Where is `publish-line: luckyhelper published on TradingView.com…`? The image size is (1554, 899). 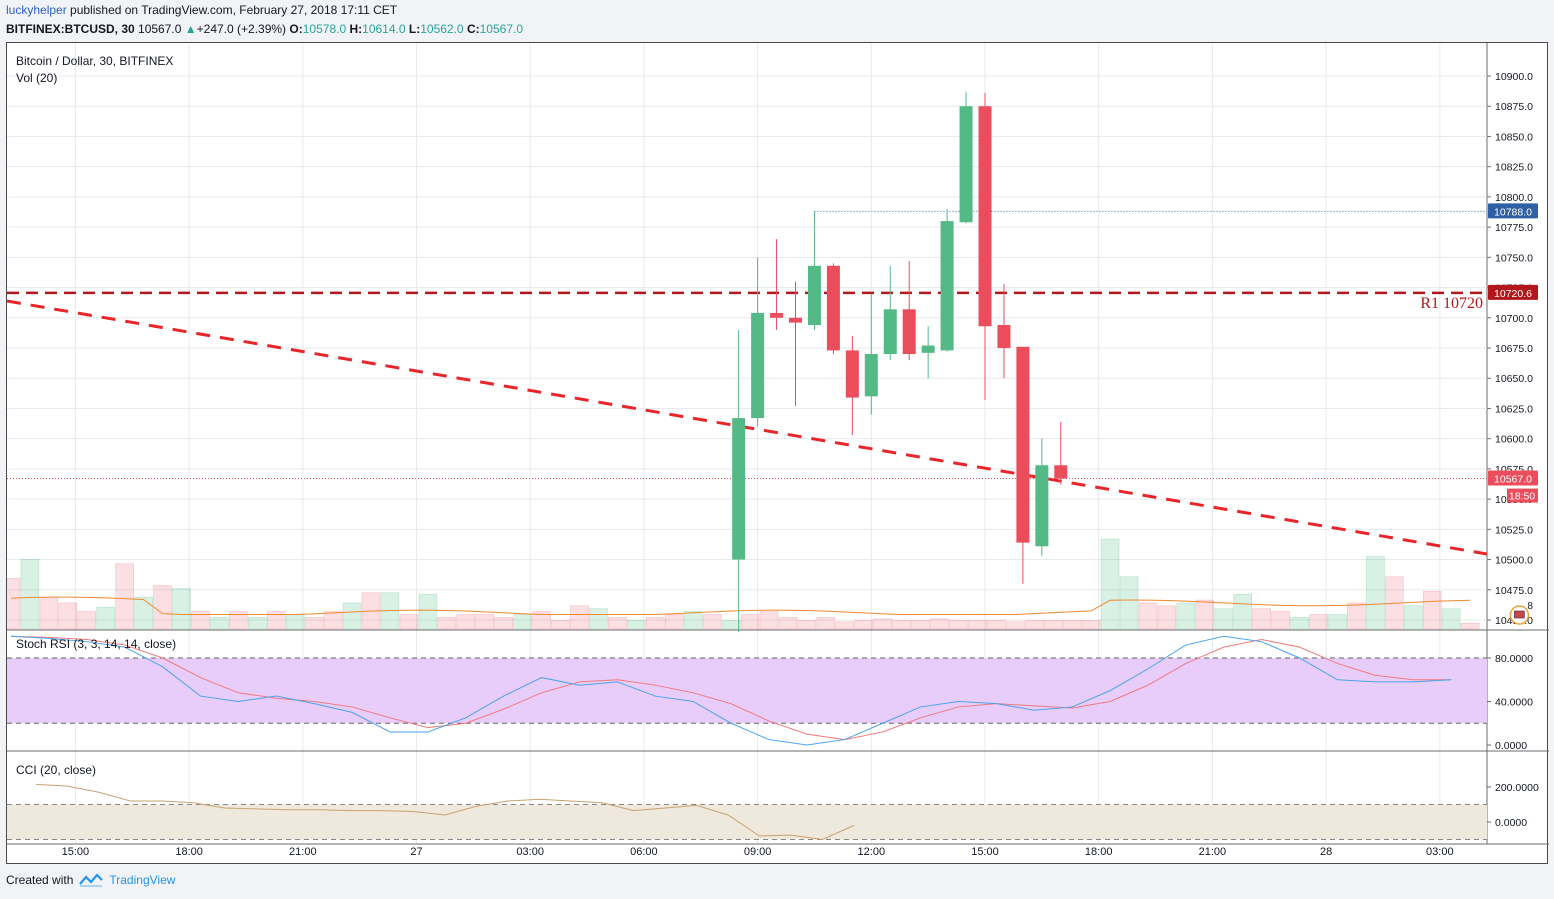
publish-line: luckyhelper published on TradingView.com… is located at coordinates (201, 10).